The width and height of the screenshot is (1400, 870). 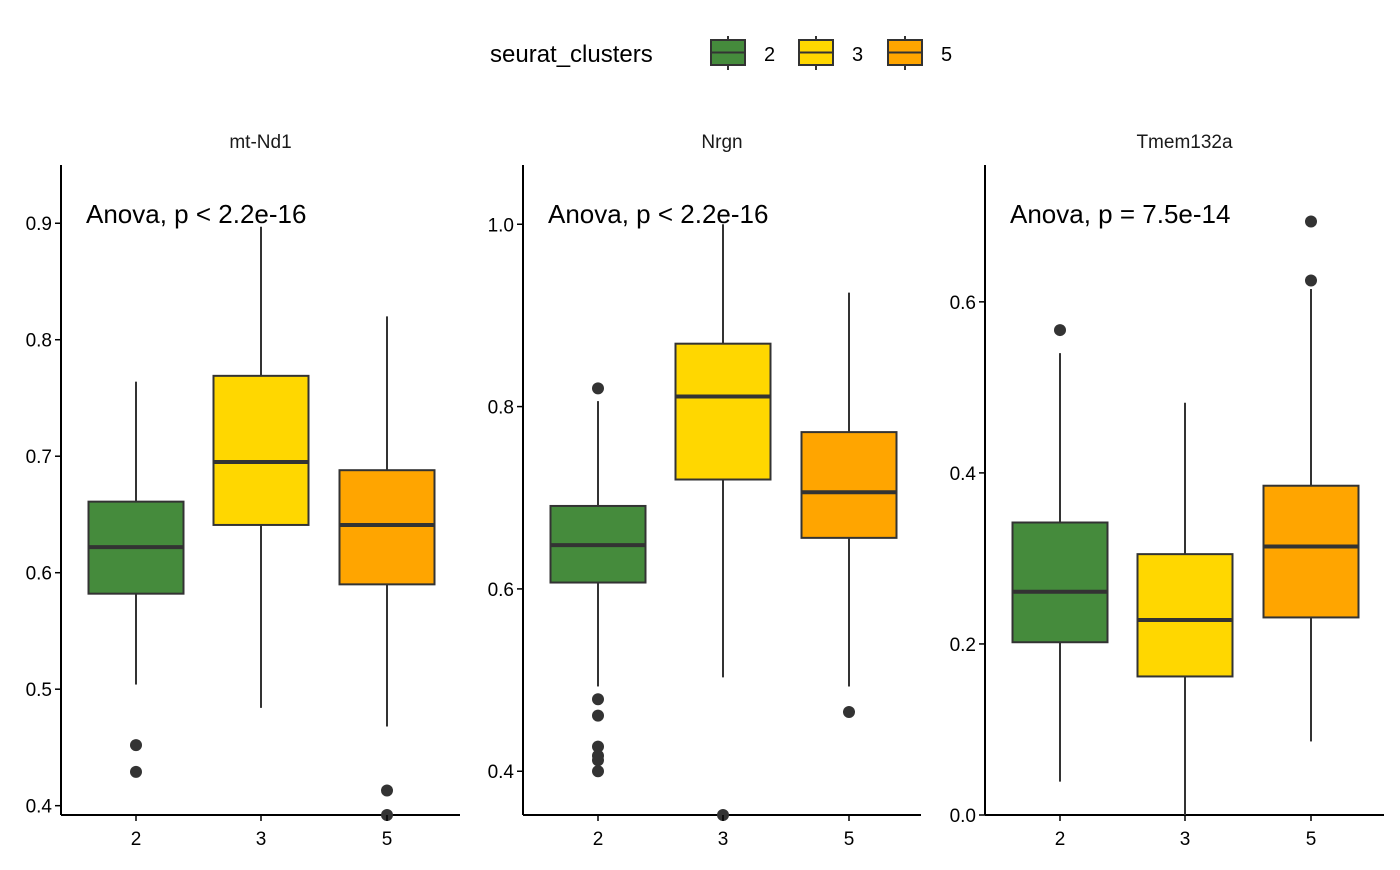 I want to click on legend: seurat_clusters 2 3 5, so click(x=721, y=53).